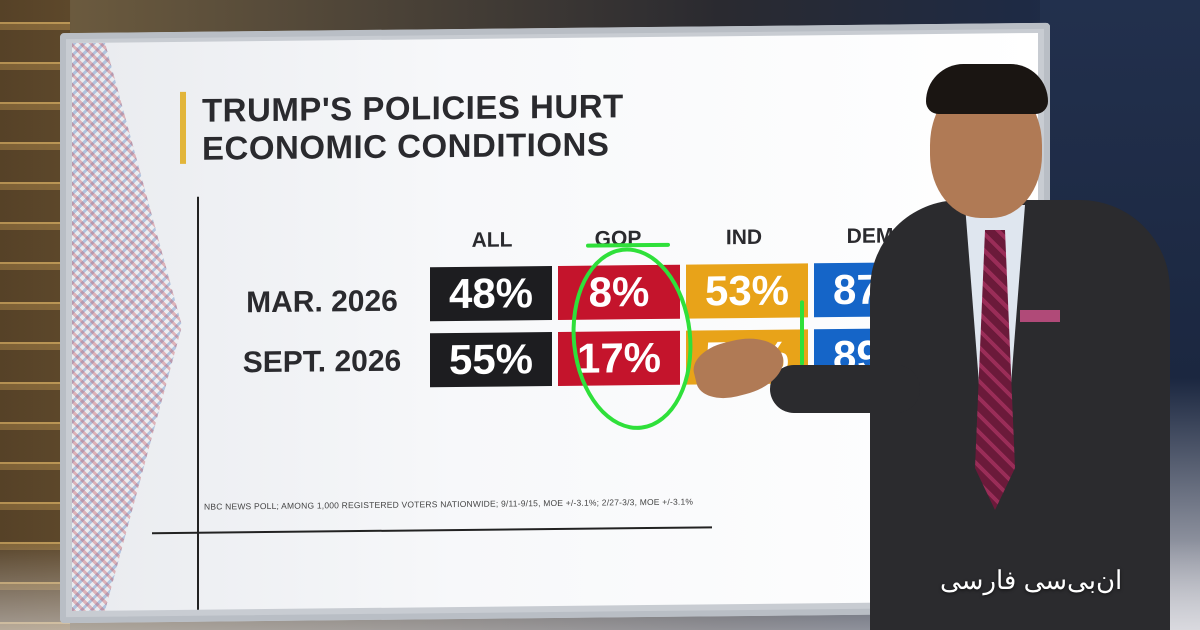 The width and height of the screenshot is (1200, 630). What do you see at coordinates (432, 530) in the screenshot?
I see `footnote-divider` at bounding box center [432, 530].